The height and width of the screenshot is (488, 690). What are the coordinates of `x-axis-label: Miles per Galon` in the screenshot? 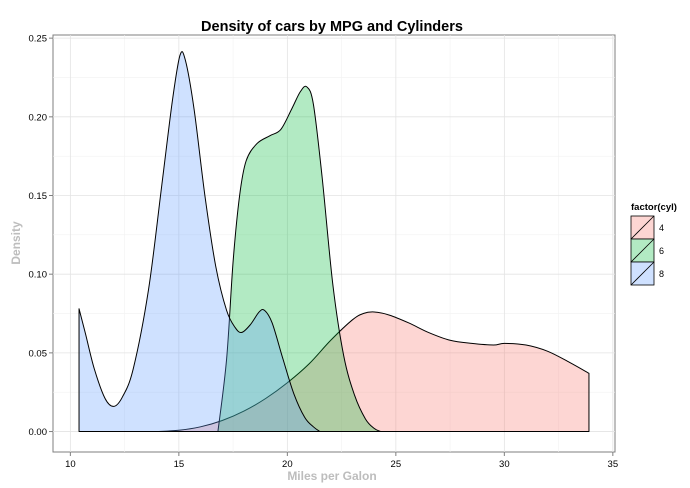 It's located at (331, 476).